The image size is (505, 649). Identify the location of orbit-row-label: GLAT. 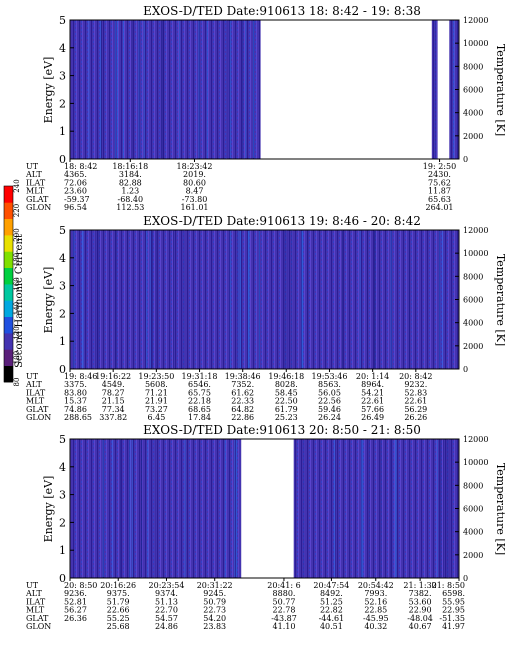
(37, 409).